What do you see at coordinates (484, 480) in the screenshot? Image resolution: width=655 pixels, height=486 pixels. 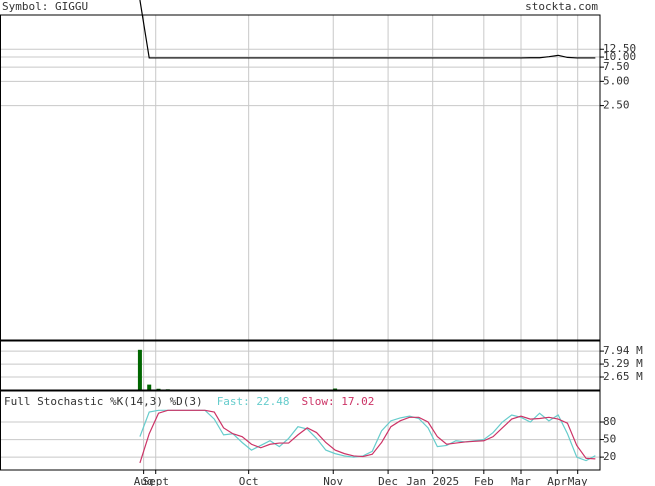 I see `x-tick-label: Feb` at bounding box center [484, 480].